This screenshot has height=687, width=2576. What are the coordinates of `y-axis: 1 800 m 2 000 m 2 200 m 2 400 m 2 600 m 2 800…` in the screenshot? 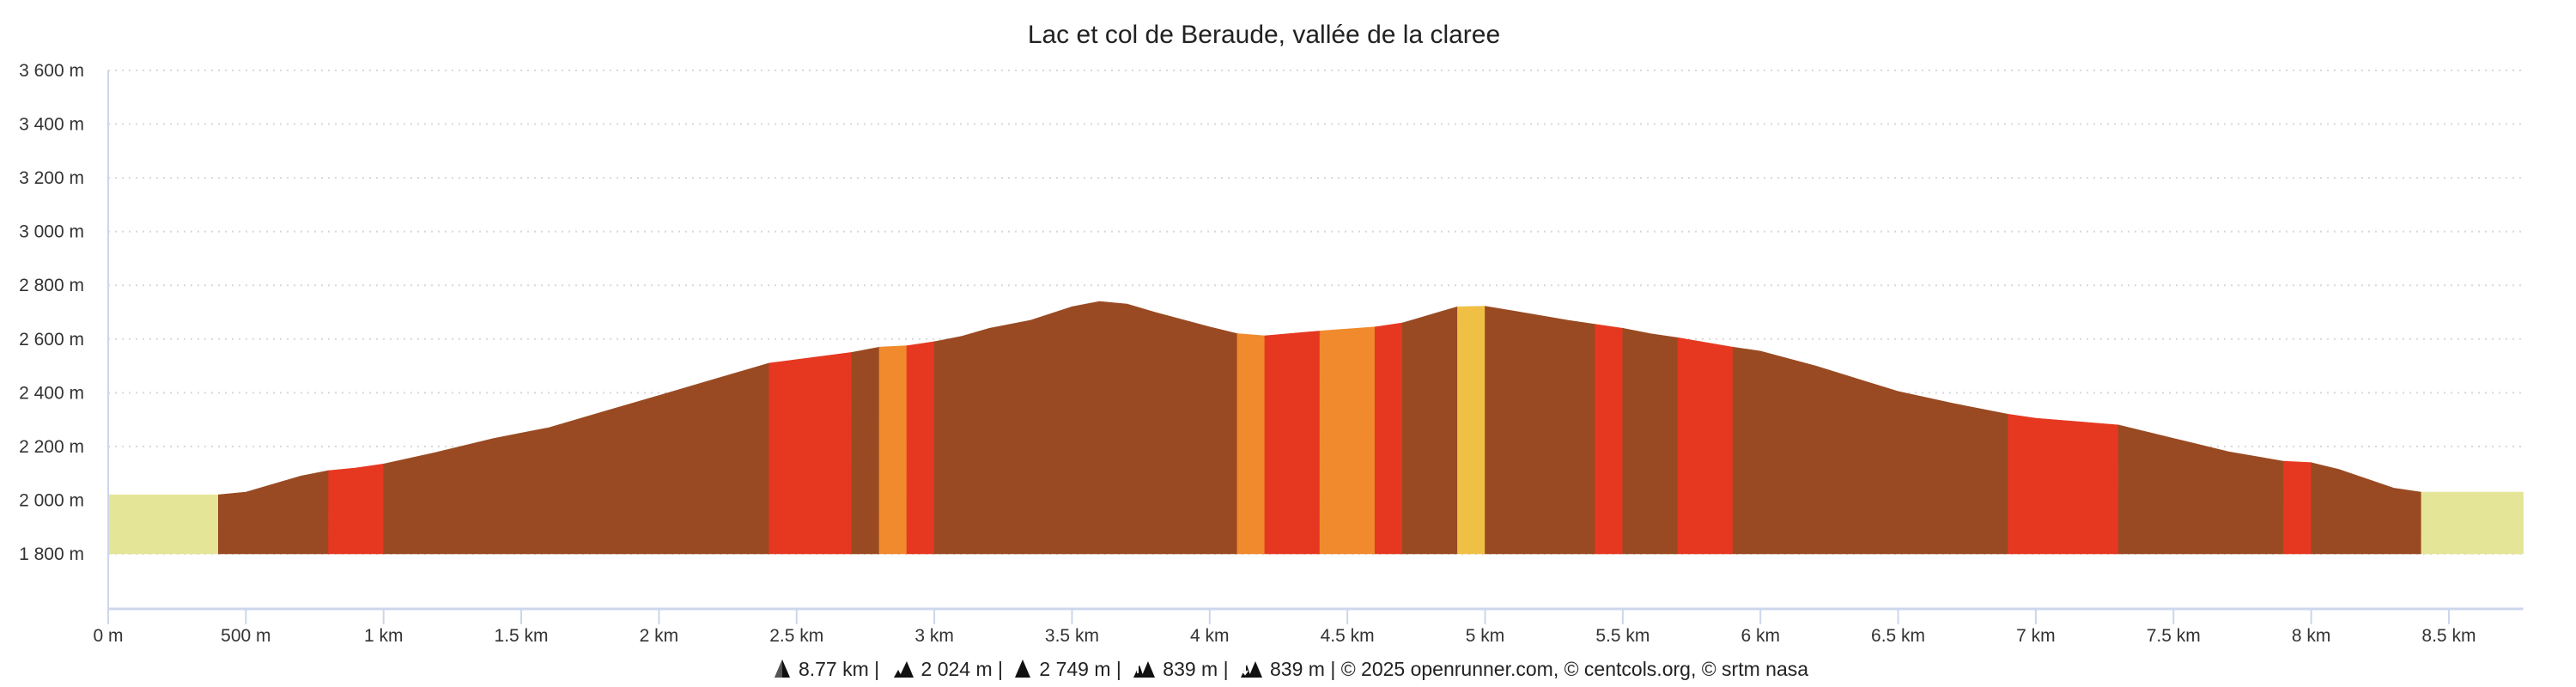 It's located at (64, 335).